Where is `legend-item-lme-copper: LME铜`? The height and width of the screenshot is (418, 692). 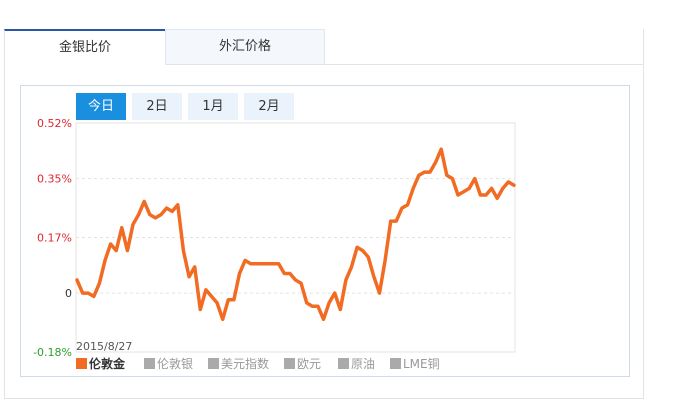 legend-item-lme-copper: LME铜 is located at coordinates (415, 363).